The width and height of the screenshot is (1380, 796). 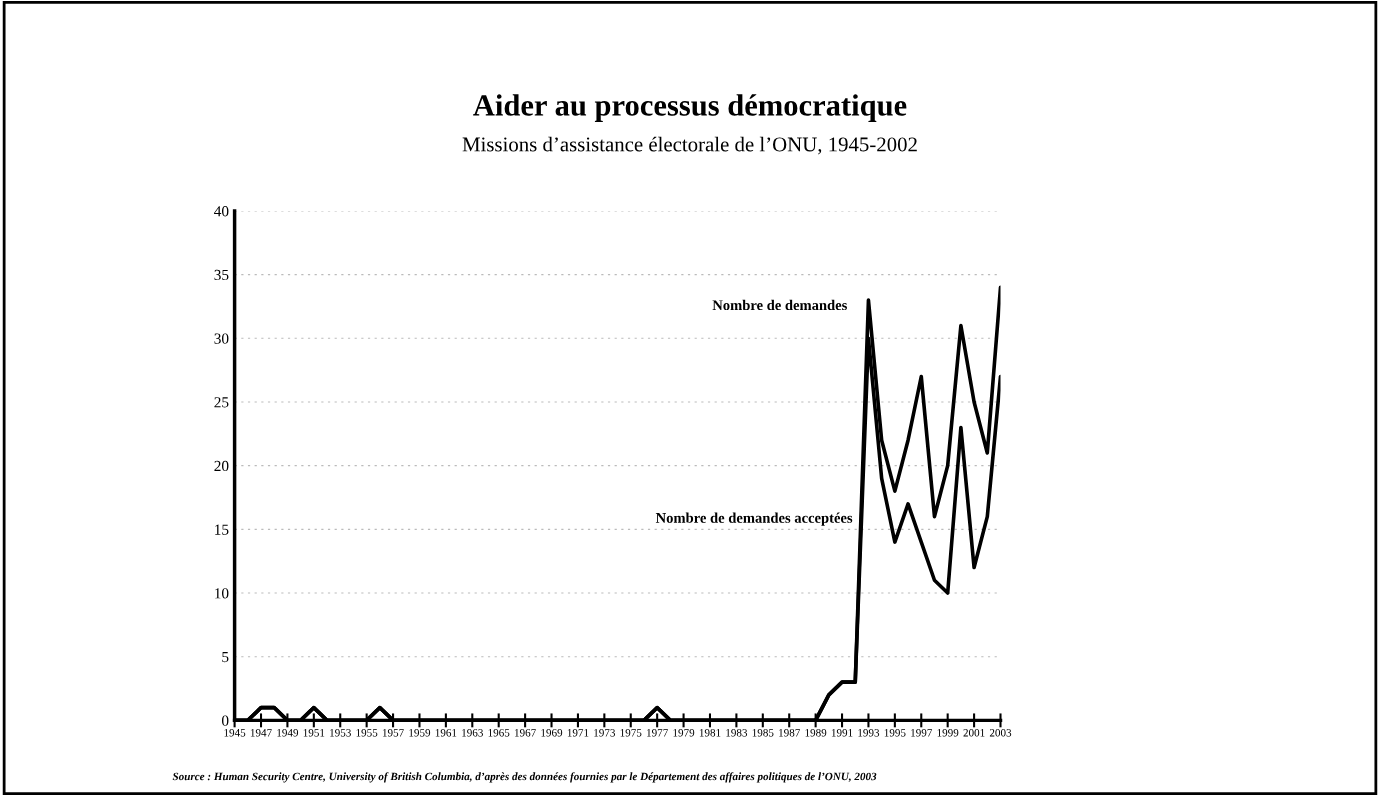 What do you see at coordinates (314, 733) in the screenshot?
I see `x-tick-label: 1951` at bounding box center [314, 733].